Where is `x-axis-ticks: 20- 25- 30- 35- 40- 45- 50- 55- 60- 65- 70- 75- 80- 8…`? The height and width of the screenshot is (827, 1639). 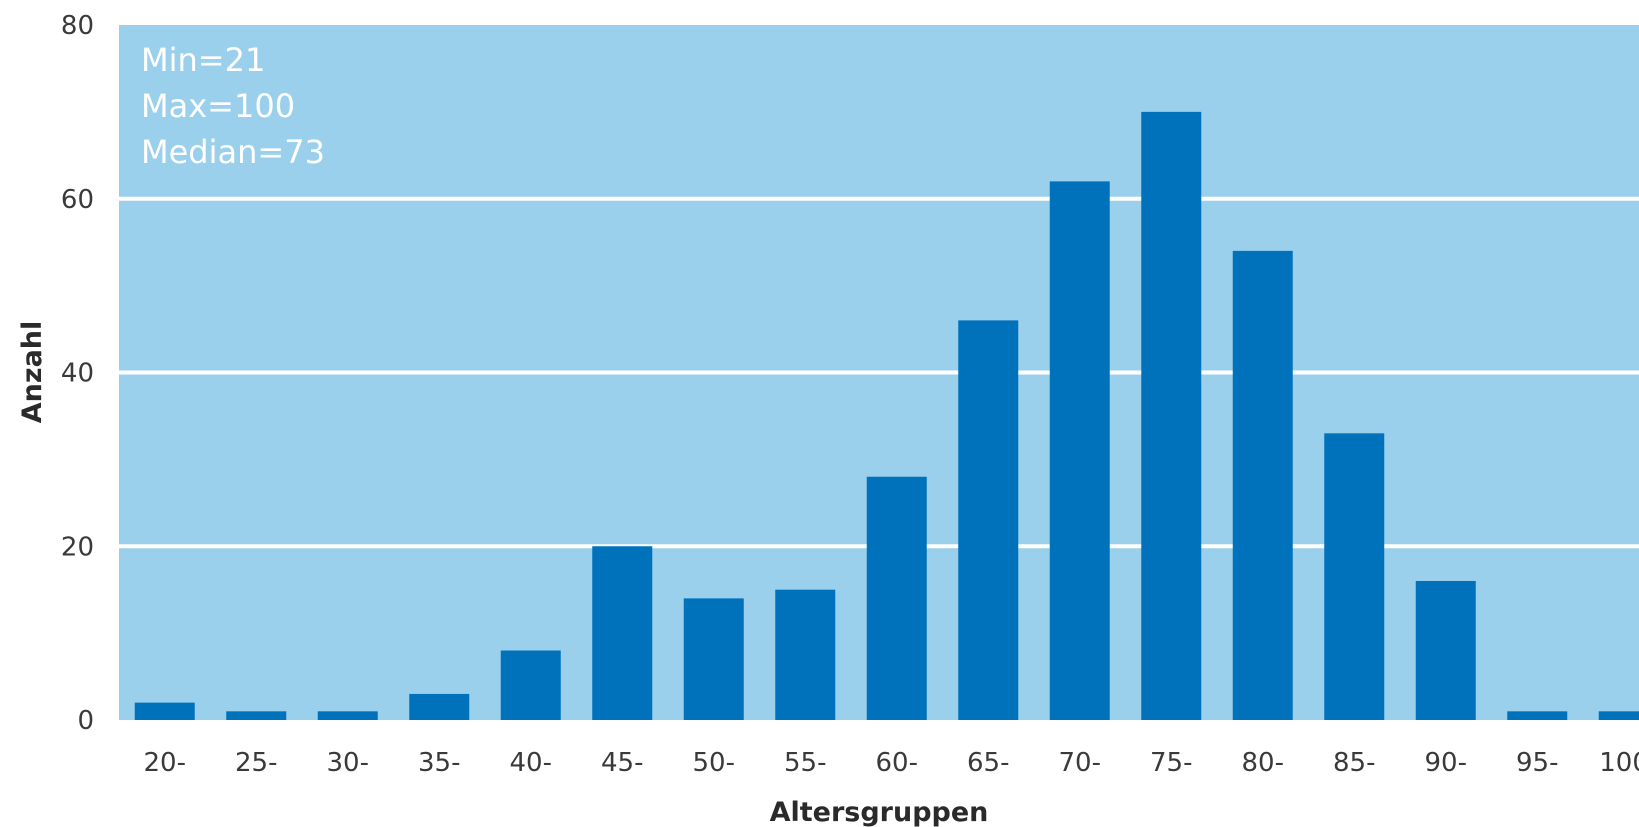
x-axis-ticks: 20- 25- 30- 35- 40- 45- 50- 55- 60- 65- 70- 75- 80- 8… is located at coordinates (891, 763).